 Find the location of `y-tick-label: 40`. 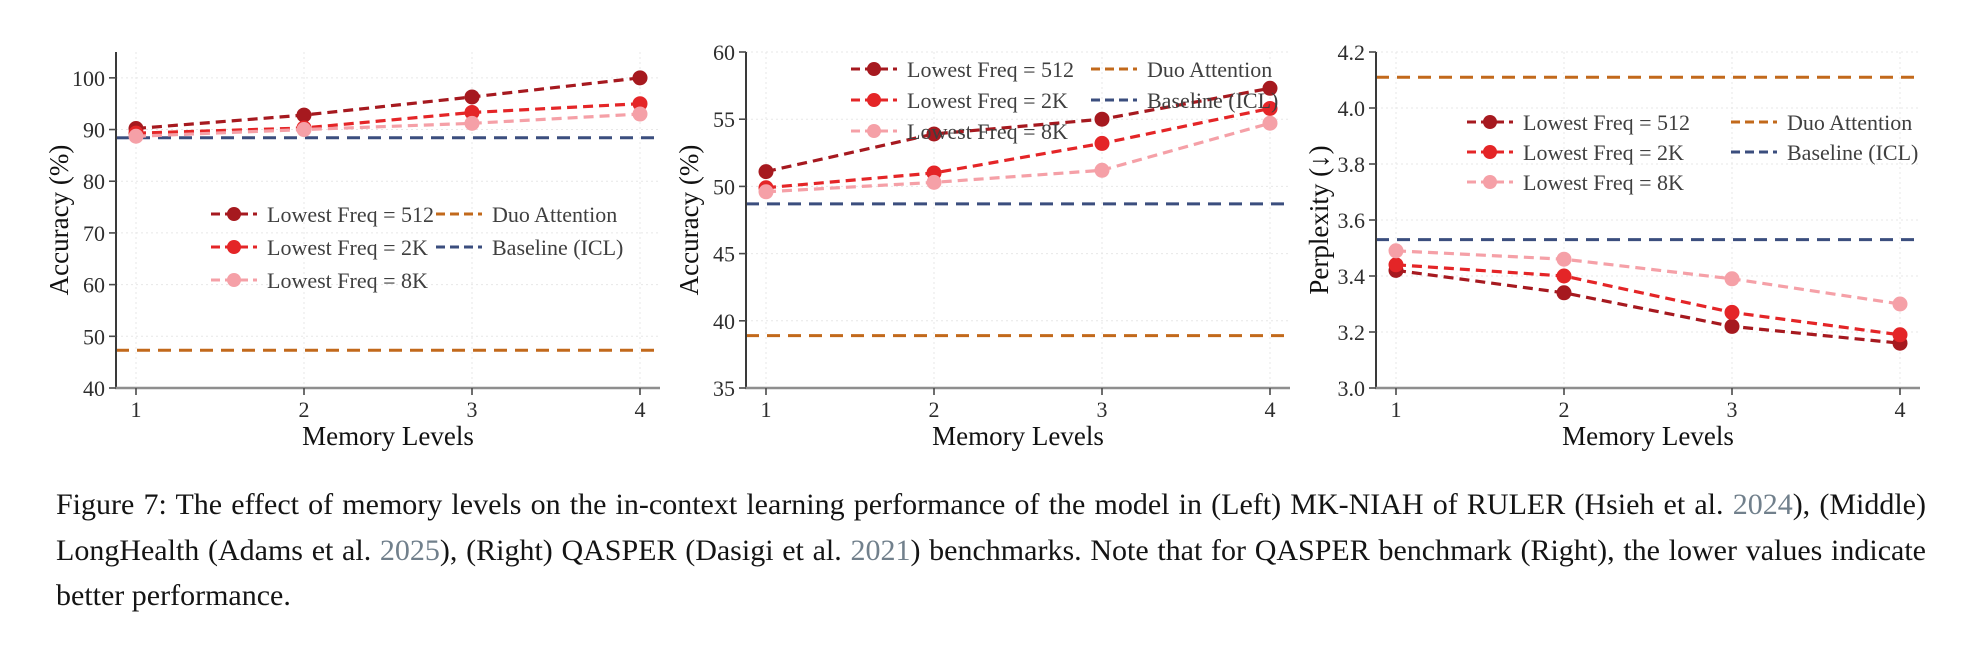

y-tick-label: 40 is located at coordinates (94, 388).